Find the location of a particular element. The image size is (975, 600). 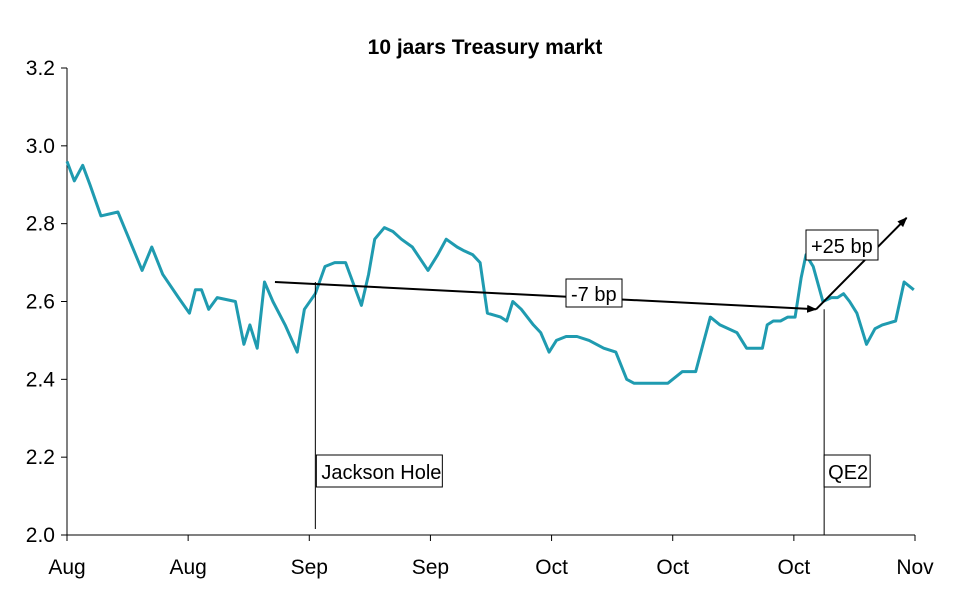

y-tick-label: 2.4 is located at coordinates (41, 379).